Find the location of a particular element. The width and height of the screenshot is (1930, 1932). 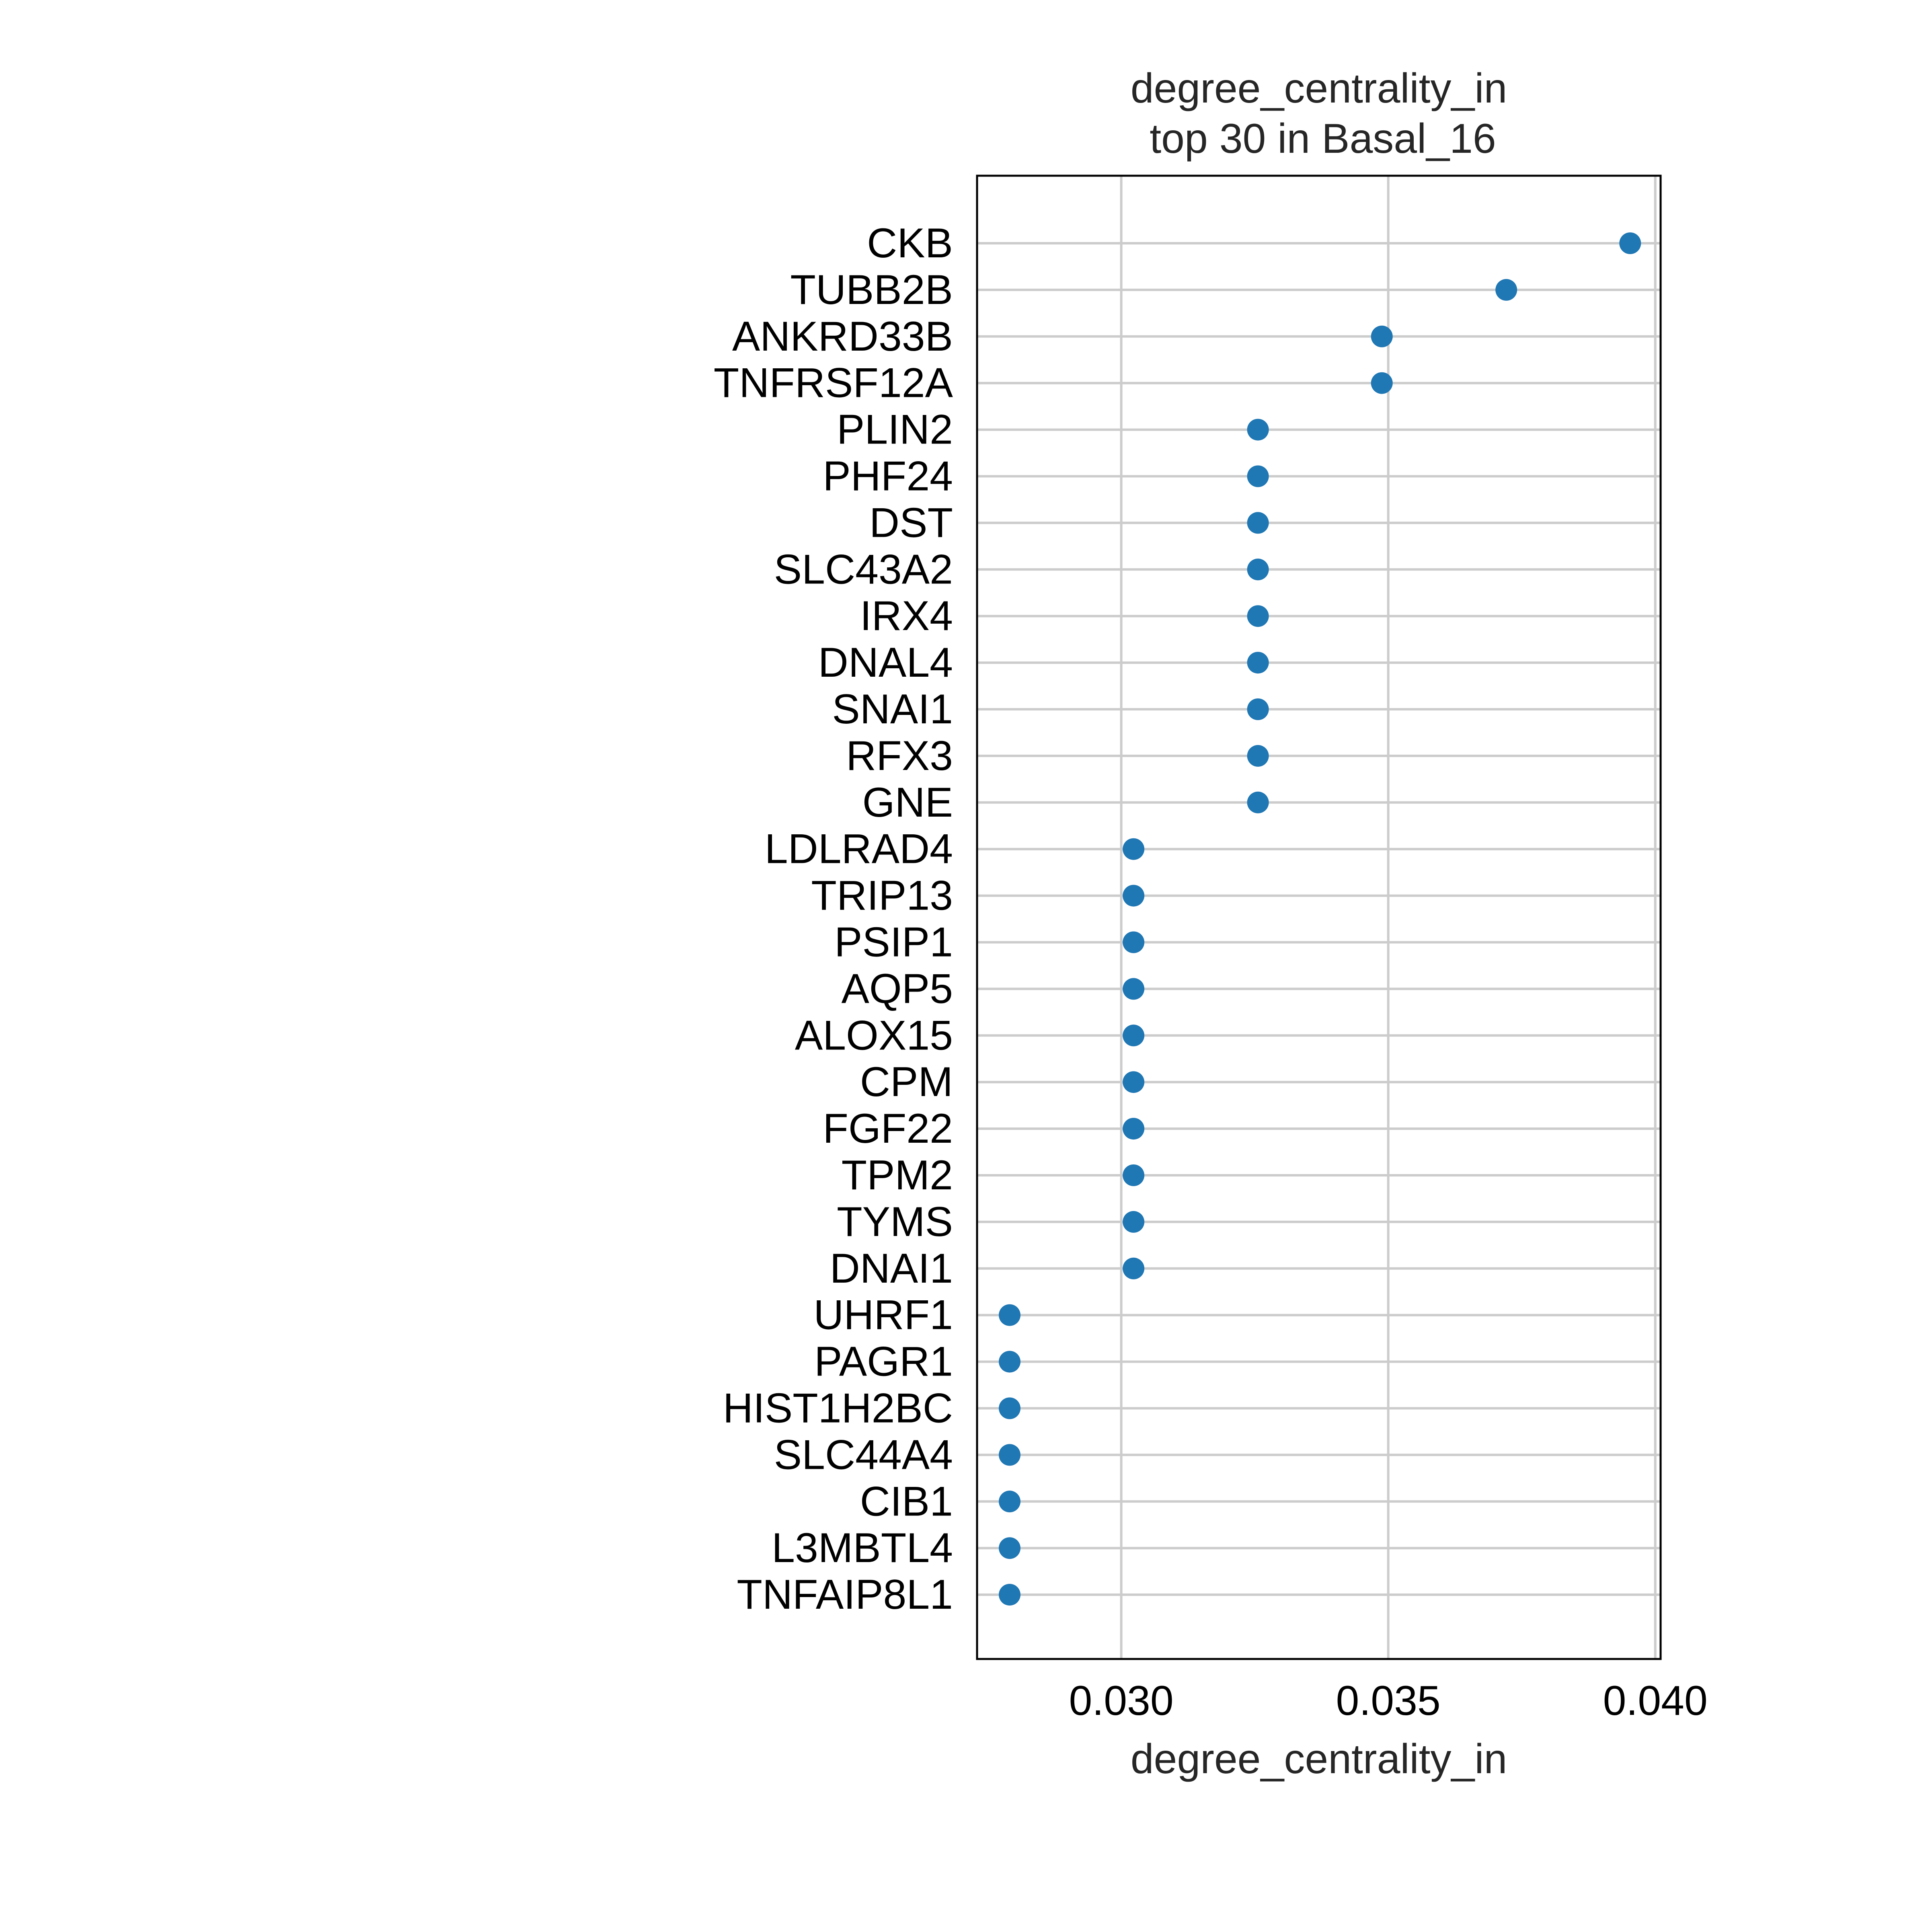

x-tick-label: 0.035 is located at coordinates (1388, 1700).